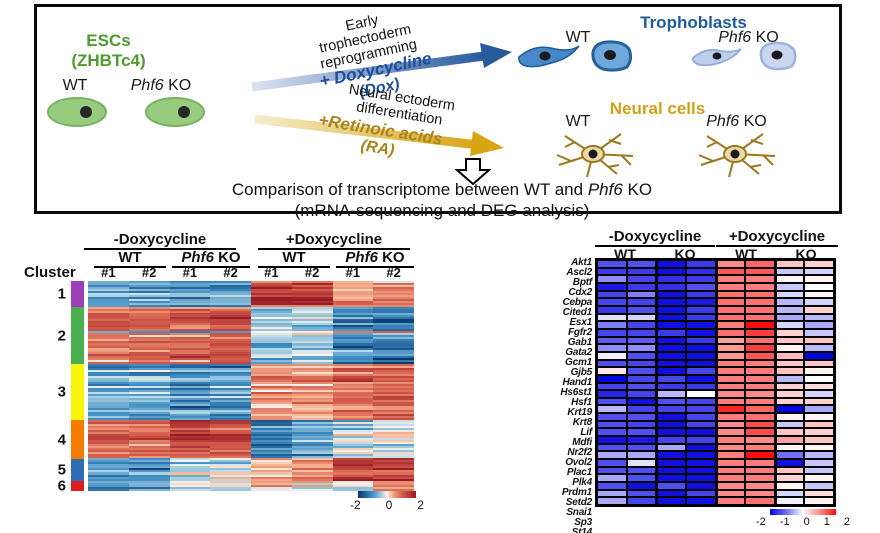  Describe the element at coordinates (180, 85) in the screenshot. I see `esc-ko-suffix: KO` at that location.